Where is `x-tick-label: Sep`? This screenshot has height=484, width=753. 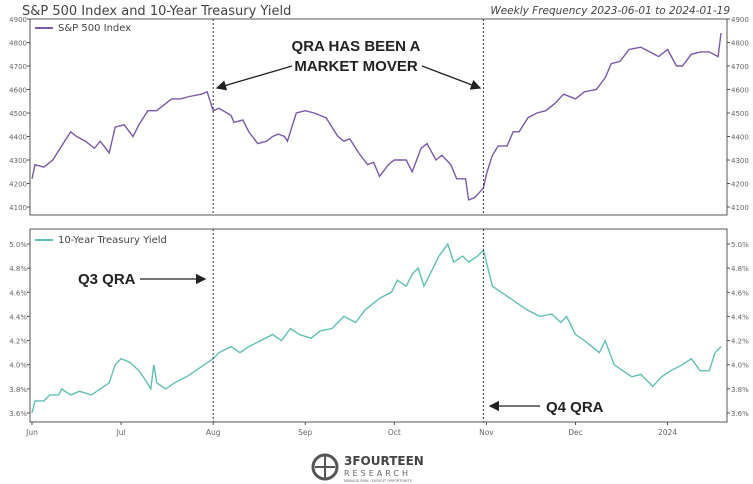
x-tick-label: Sep is located at coordinates (305, 432).